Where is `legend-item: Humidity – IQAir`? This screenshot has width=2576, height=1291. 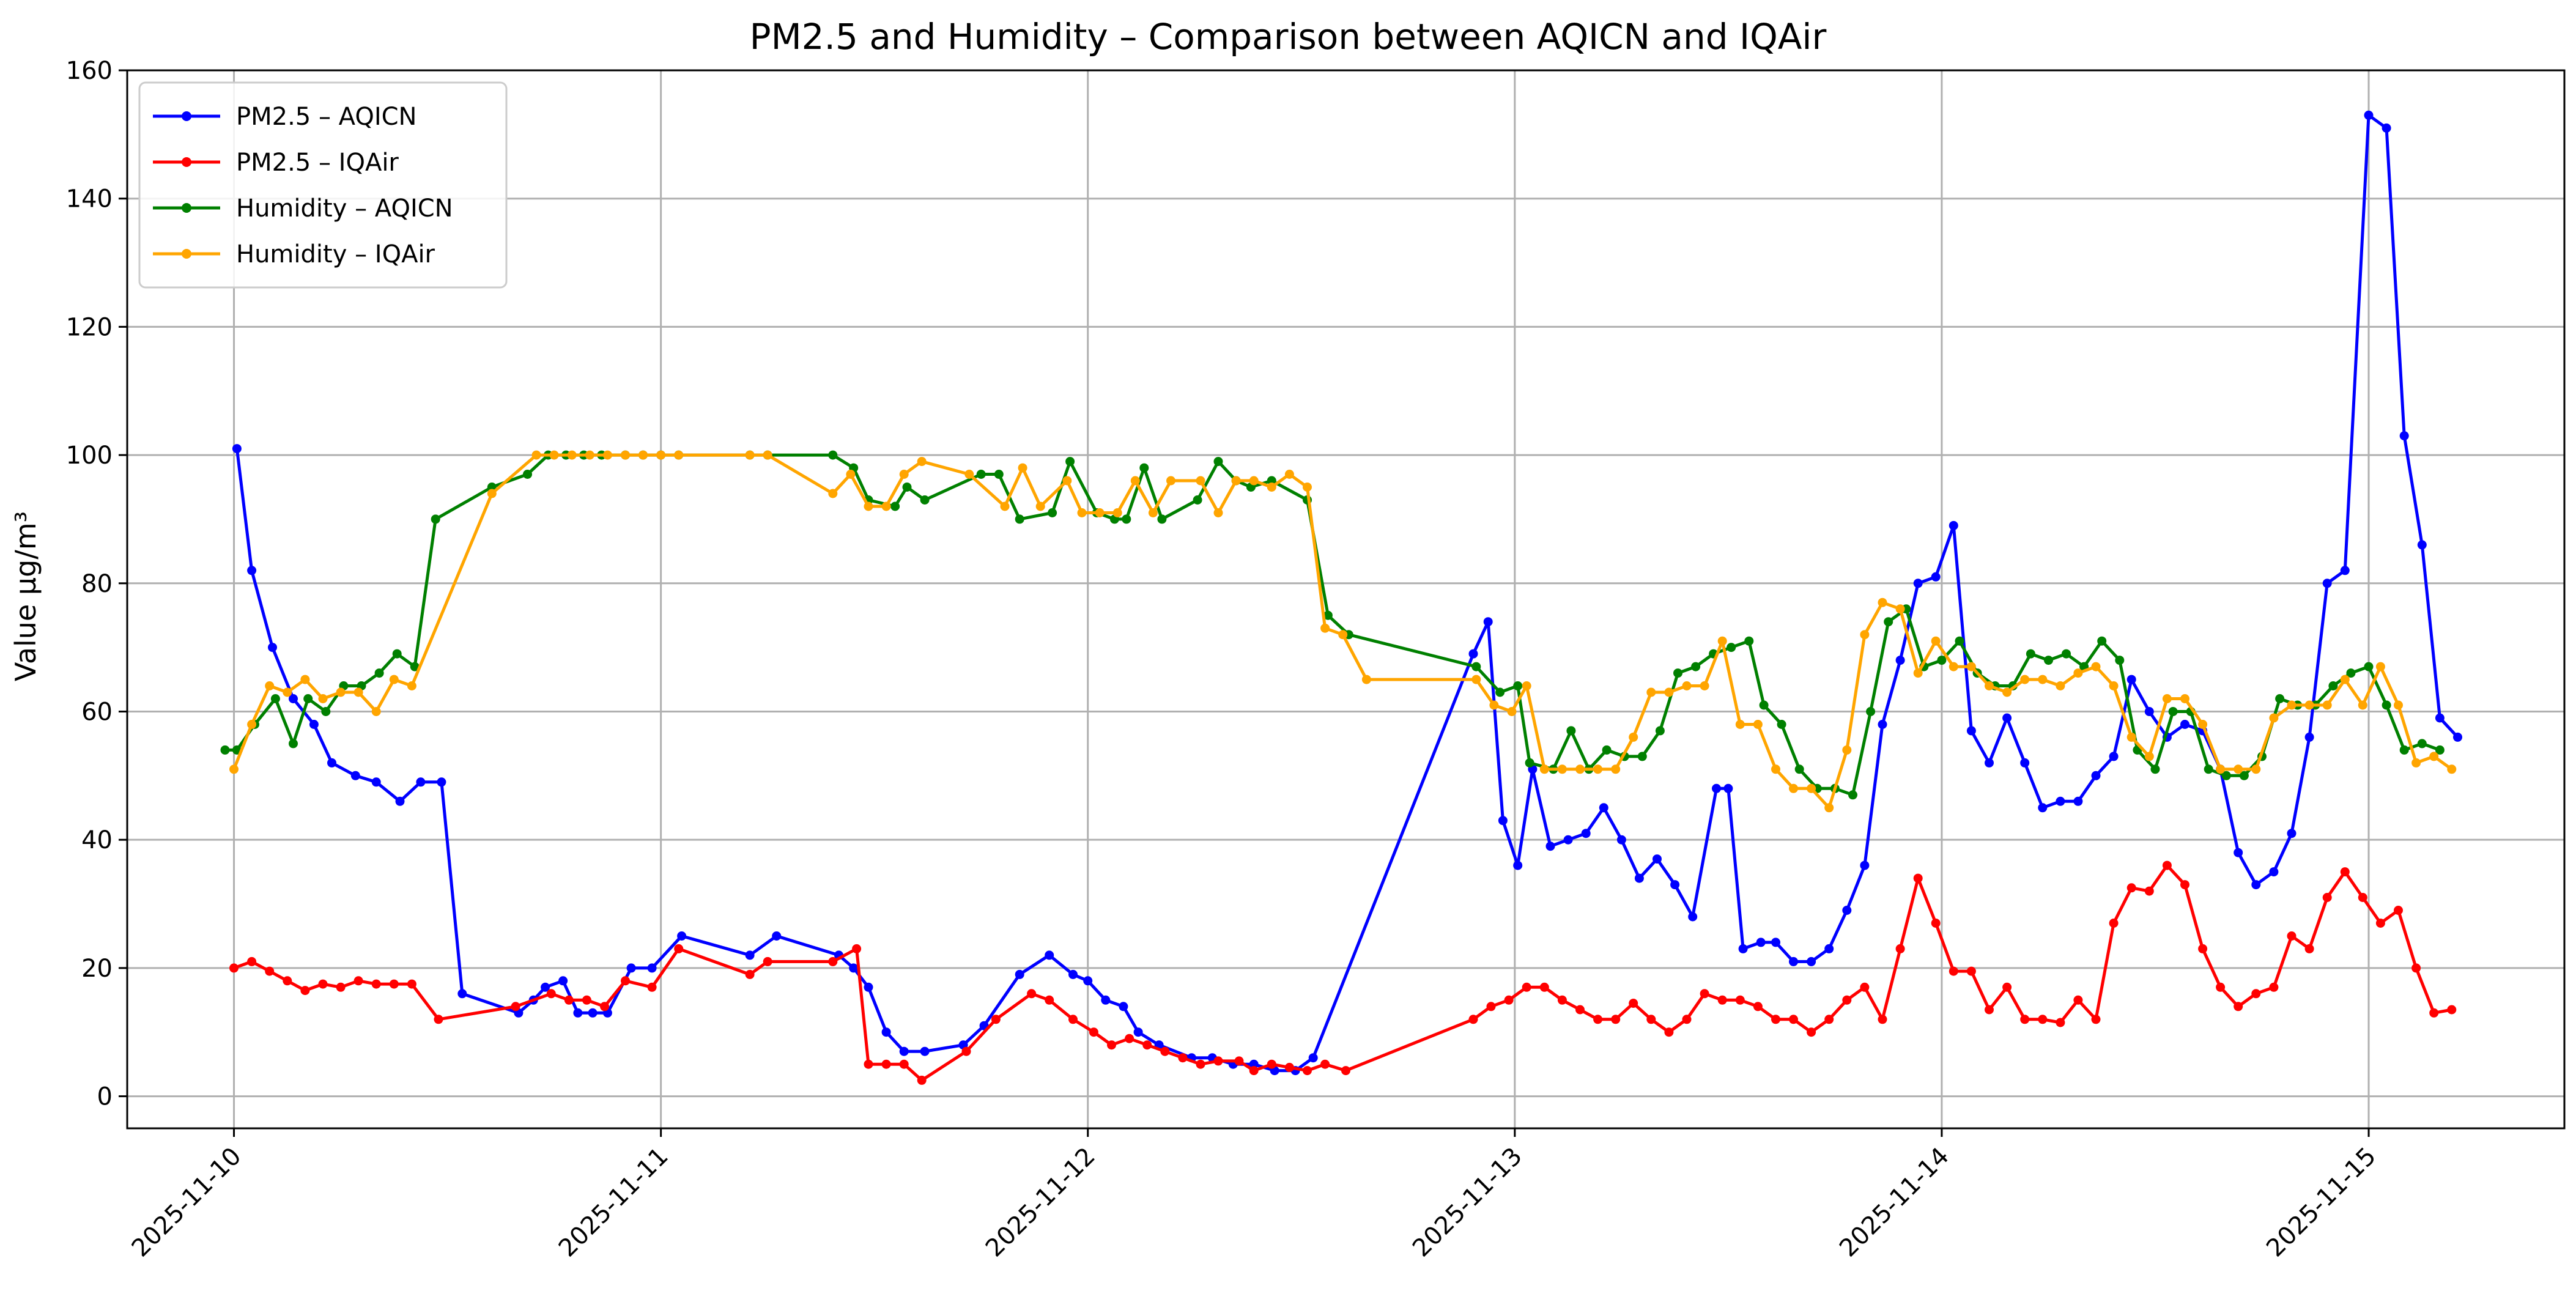 legend-item: Humidity – IQAir is located at coordinates (294, 254).